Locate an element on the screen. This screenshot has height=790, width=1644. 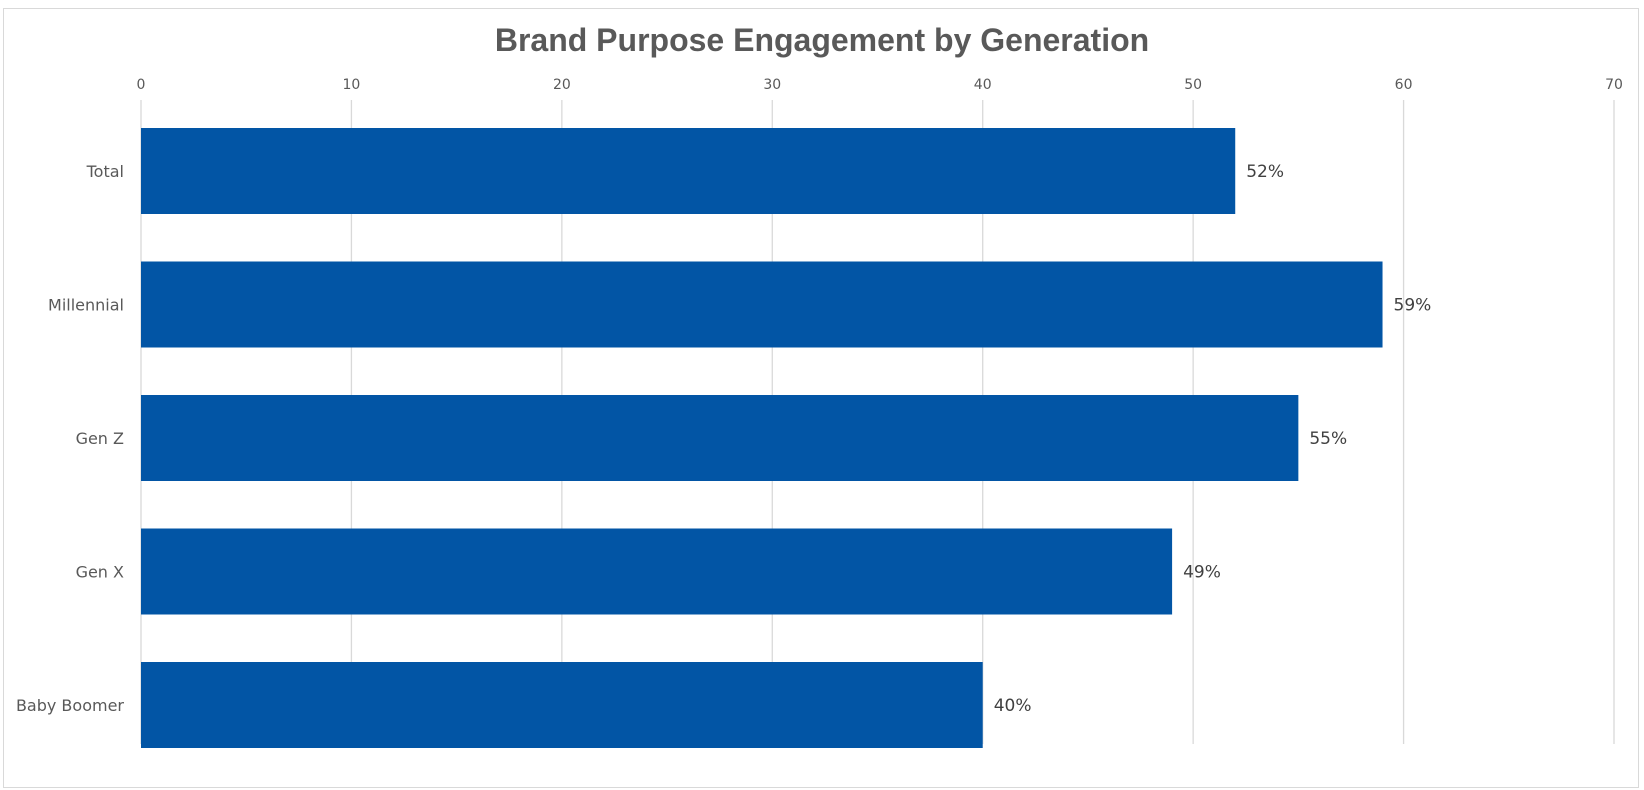
x-tick-label: 10 is located at coordinates (352, 85).